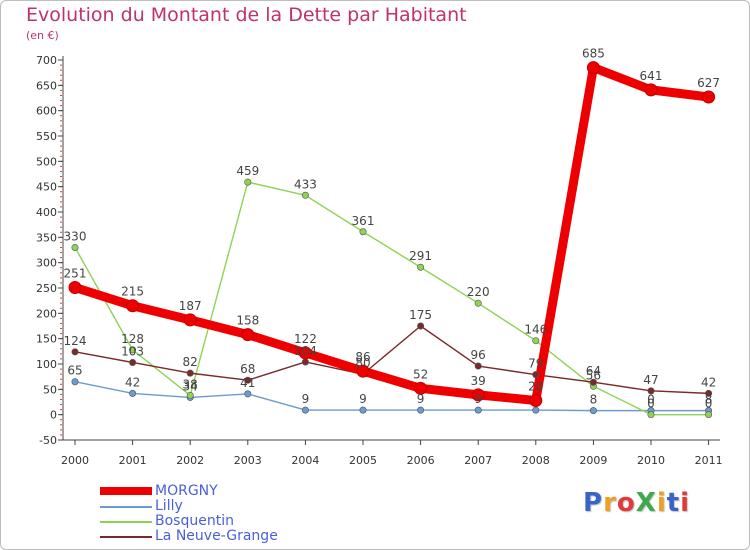 This screenshot has height=550, width=750. Describe the element at coordinates (132, 339) in the screenshot. I see `data-label-bosquentin: 128` at that location.